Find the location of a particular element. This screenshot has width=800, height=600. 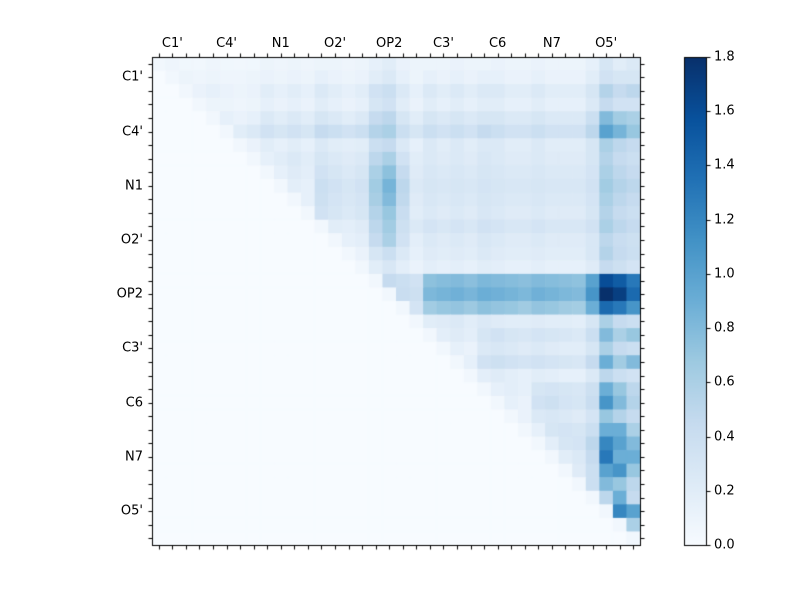

colorbar-tick-label: 1.8 is located at coordinates (724, 57).